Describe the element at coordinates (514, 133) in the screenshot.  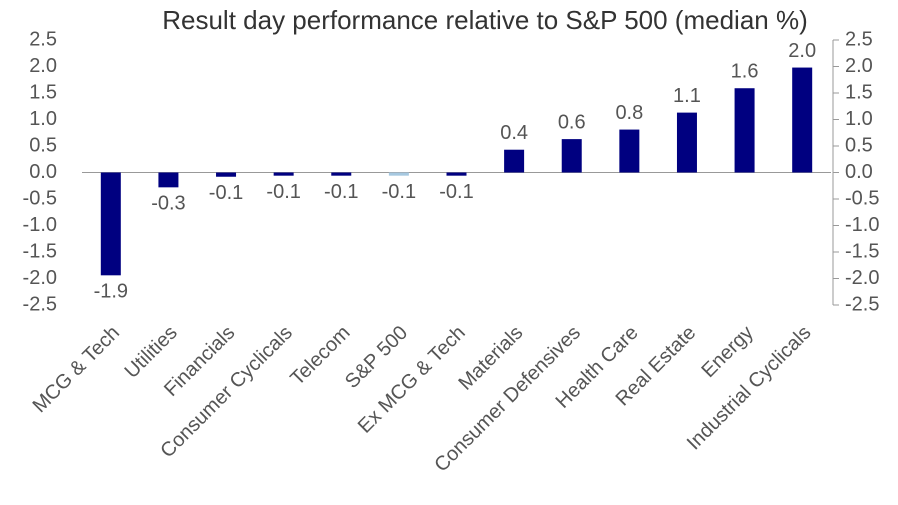
I see `value-label: 0.4` at that location.